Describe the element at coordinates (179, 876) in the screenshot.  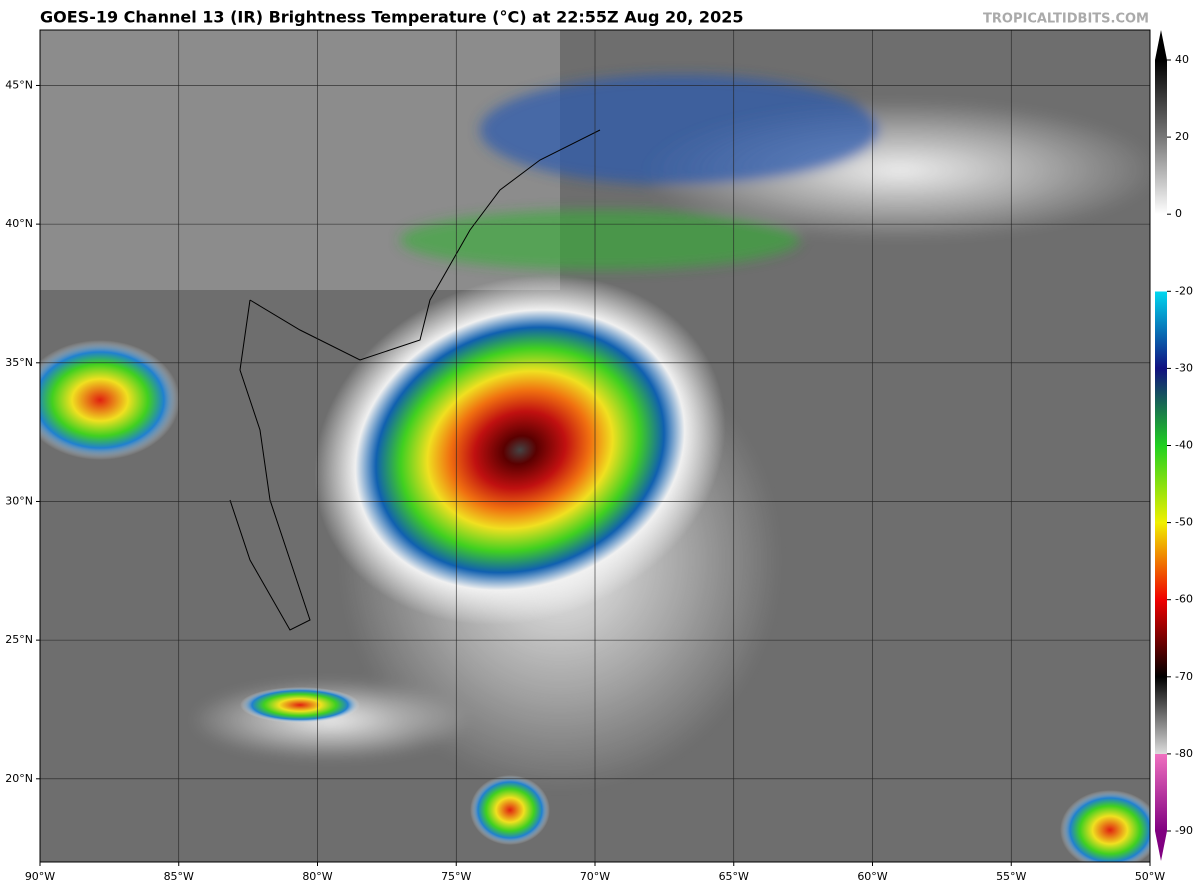
I see `x-tick-label: 85°W` at that location.